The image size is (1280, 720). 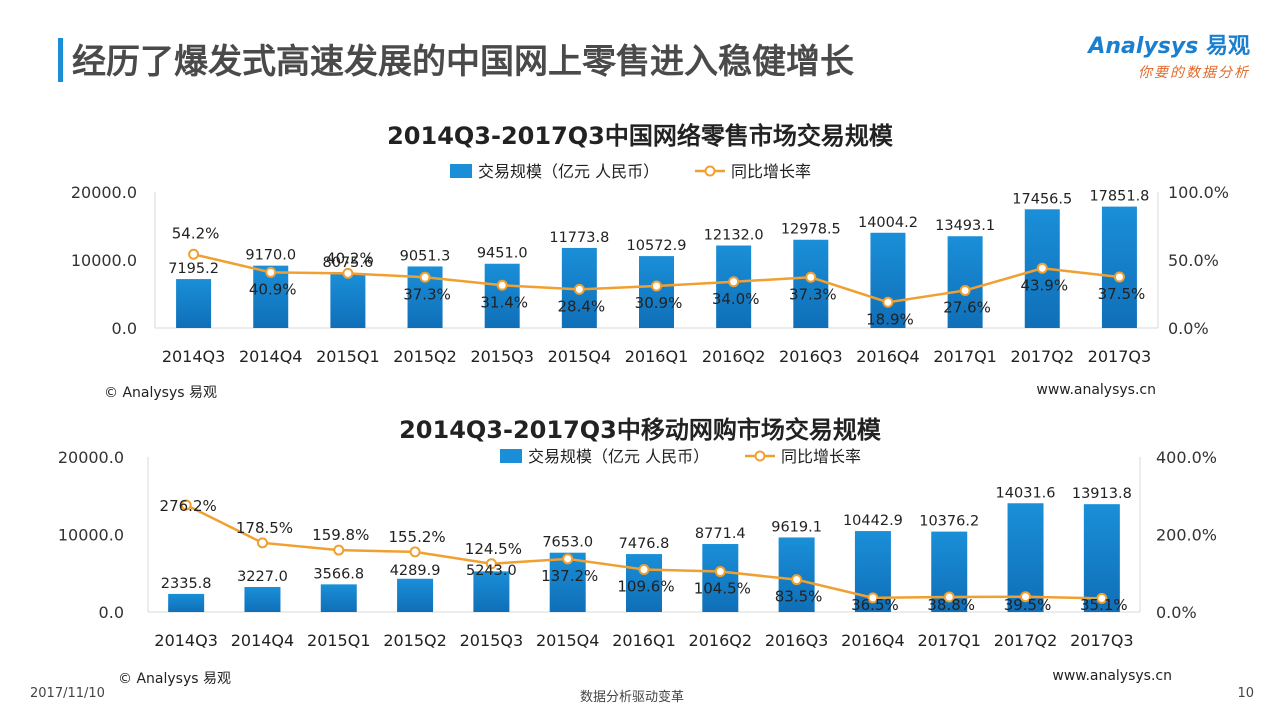 I want to click on chart1-credit-right: www.analysys.cn, so click(x=1096, y=390).